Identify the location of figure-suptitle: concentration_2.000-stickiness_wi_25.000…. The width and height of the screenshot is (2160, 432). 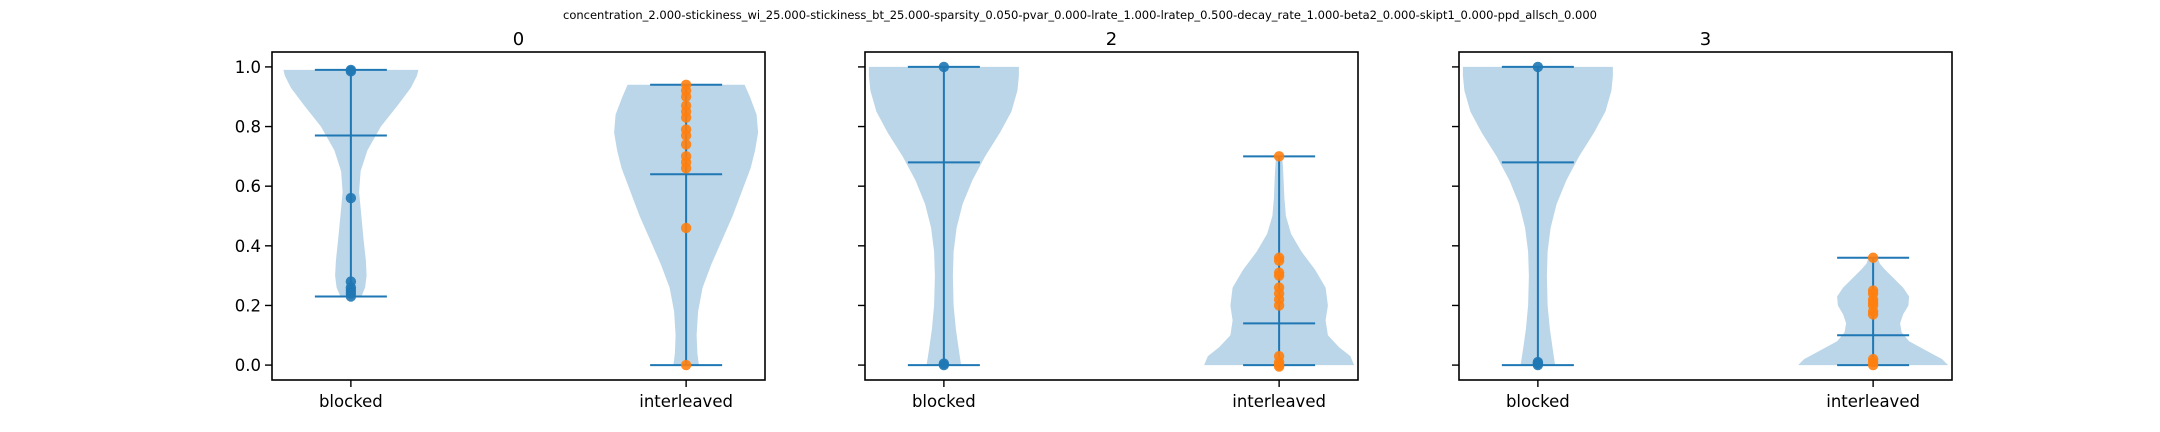
(1080, 15).